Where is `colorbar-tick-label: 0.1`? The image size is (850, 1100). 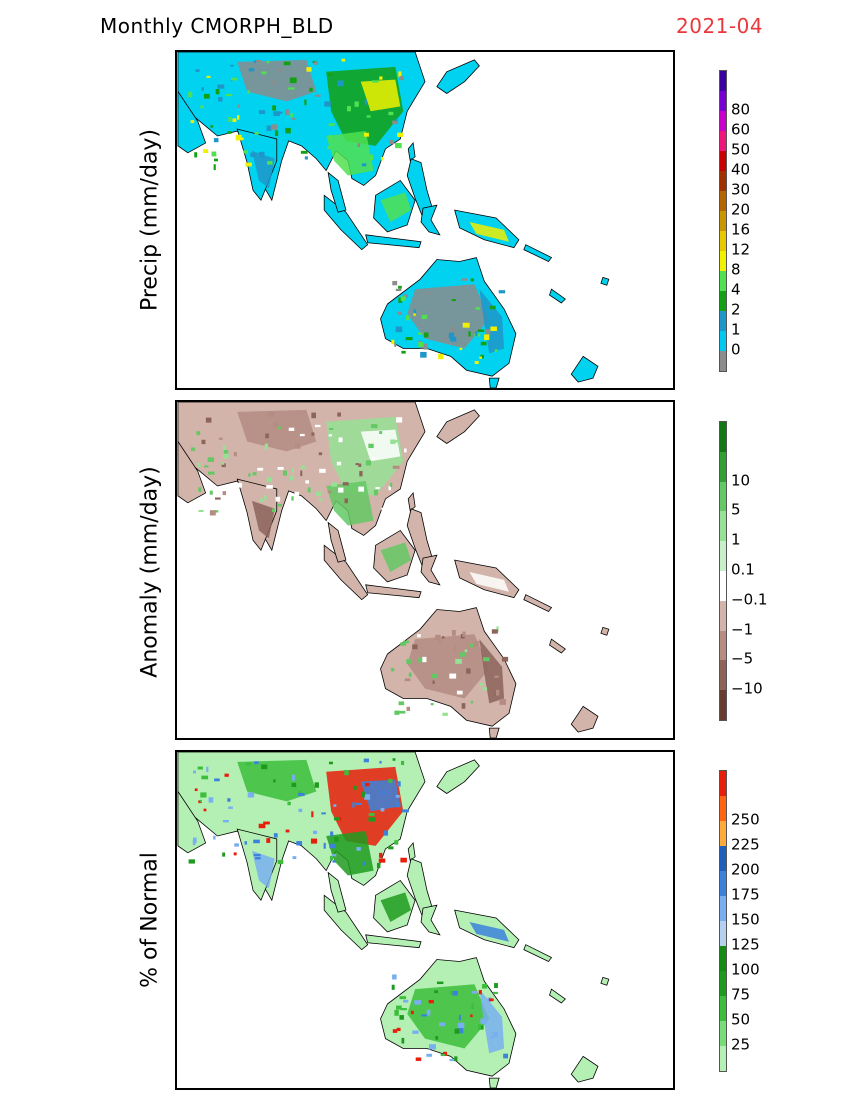
colorbar-tick-label: 0.1 is located at coordinates (743, 569).